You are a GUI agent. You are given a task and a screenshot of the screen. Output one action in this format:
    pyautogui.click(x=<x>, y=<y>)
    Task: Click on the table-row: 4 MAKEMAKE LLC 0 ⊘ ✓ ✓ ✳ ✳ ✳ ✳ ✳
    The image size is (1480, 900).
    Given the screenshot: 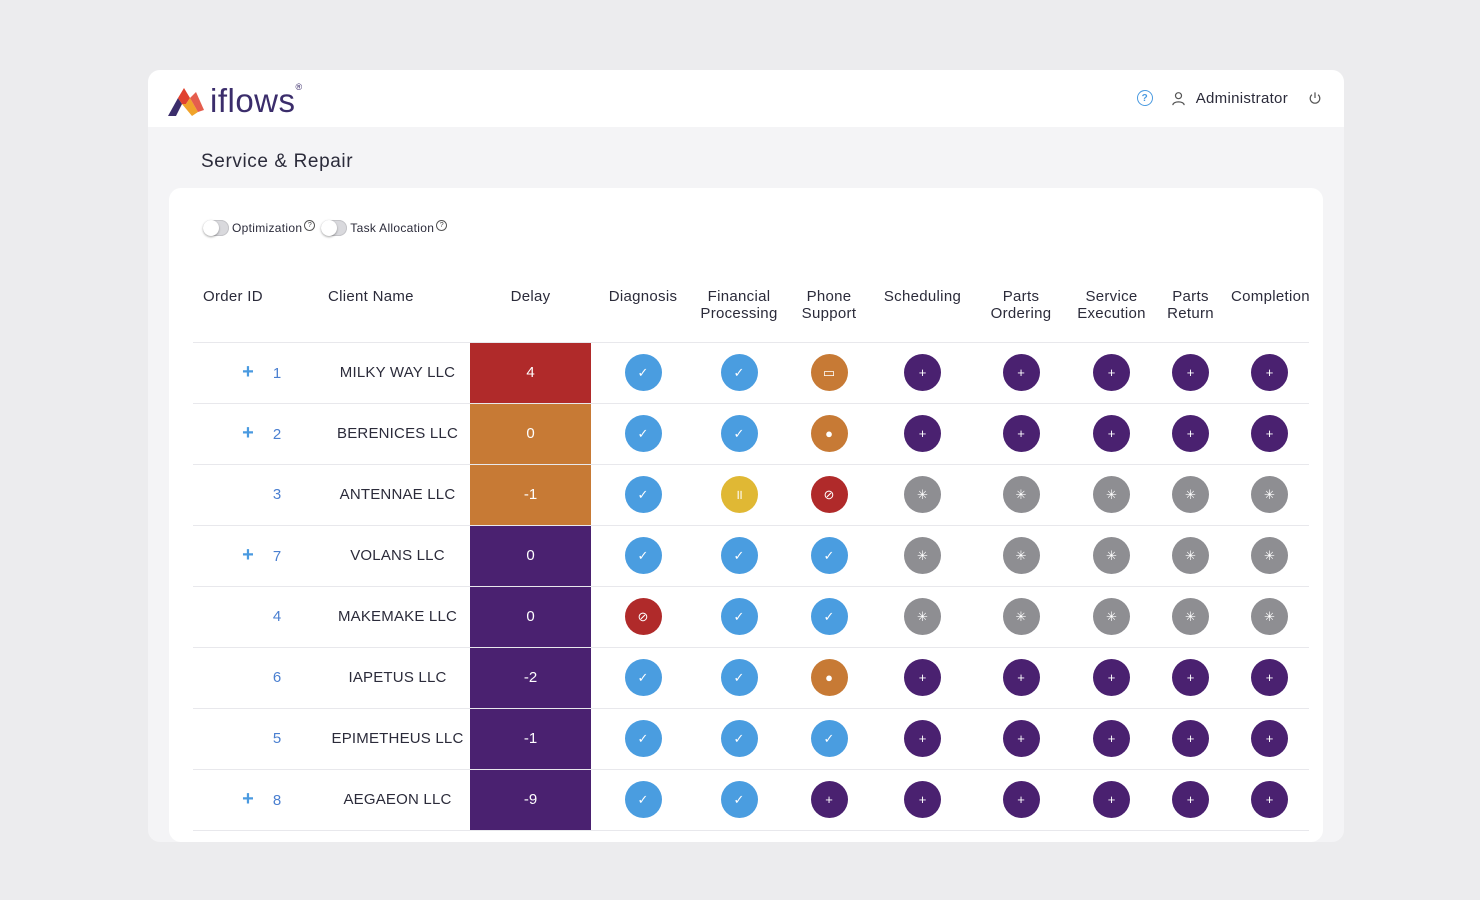 What is the action you would take?
    pyautogui.click(x=751, y=617)
    